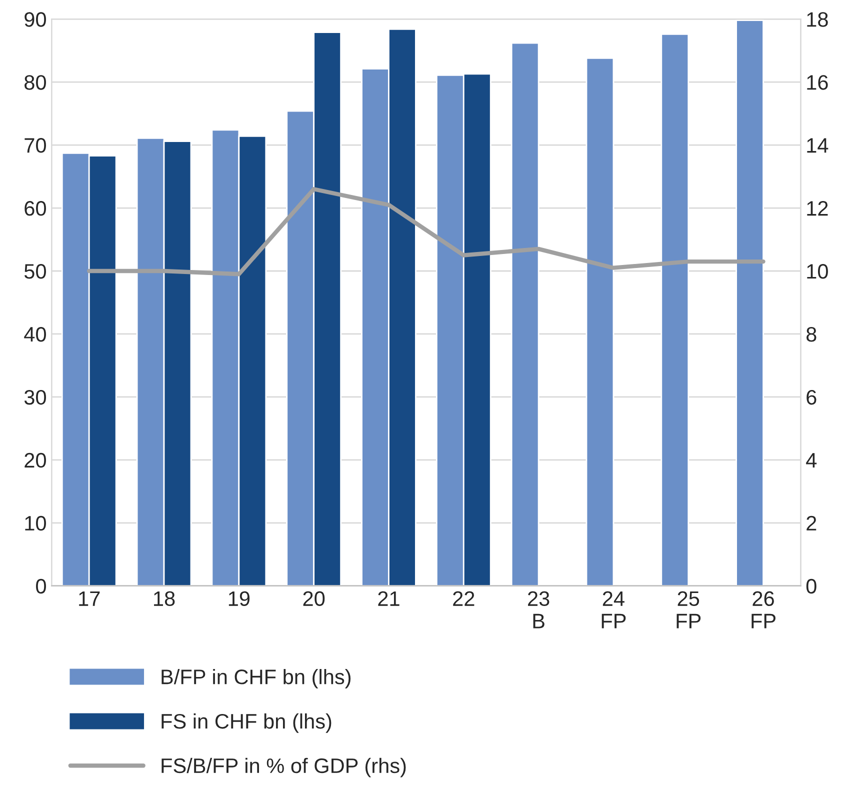  Describe the element at coordinates (35, 460) in the screenshot. I see `y-tick-label: 20` at that location.